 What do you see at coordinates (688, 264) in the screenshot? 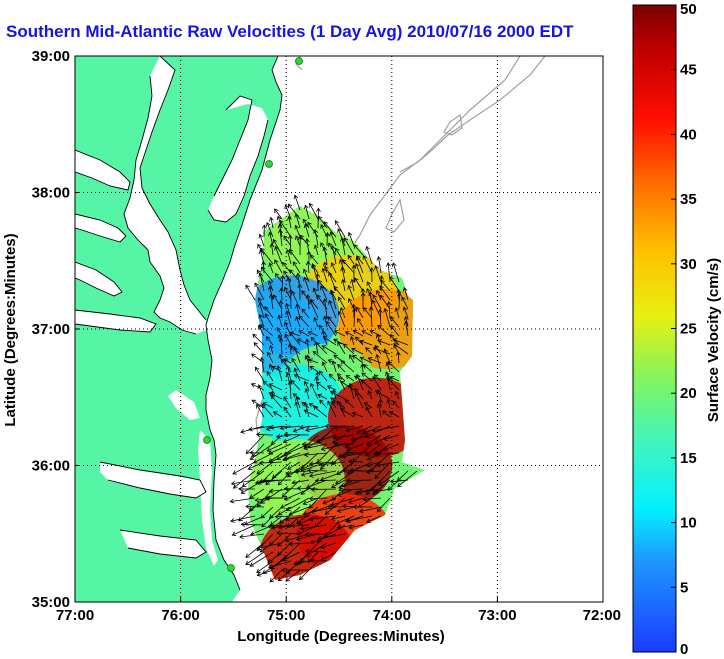
I see `colorbar-tick-label: 30` at bounding box center [688, 264].